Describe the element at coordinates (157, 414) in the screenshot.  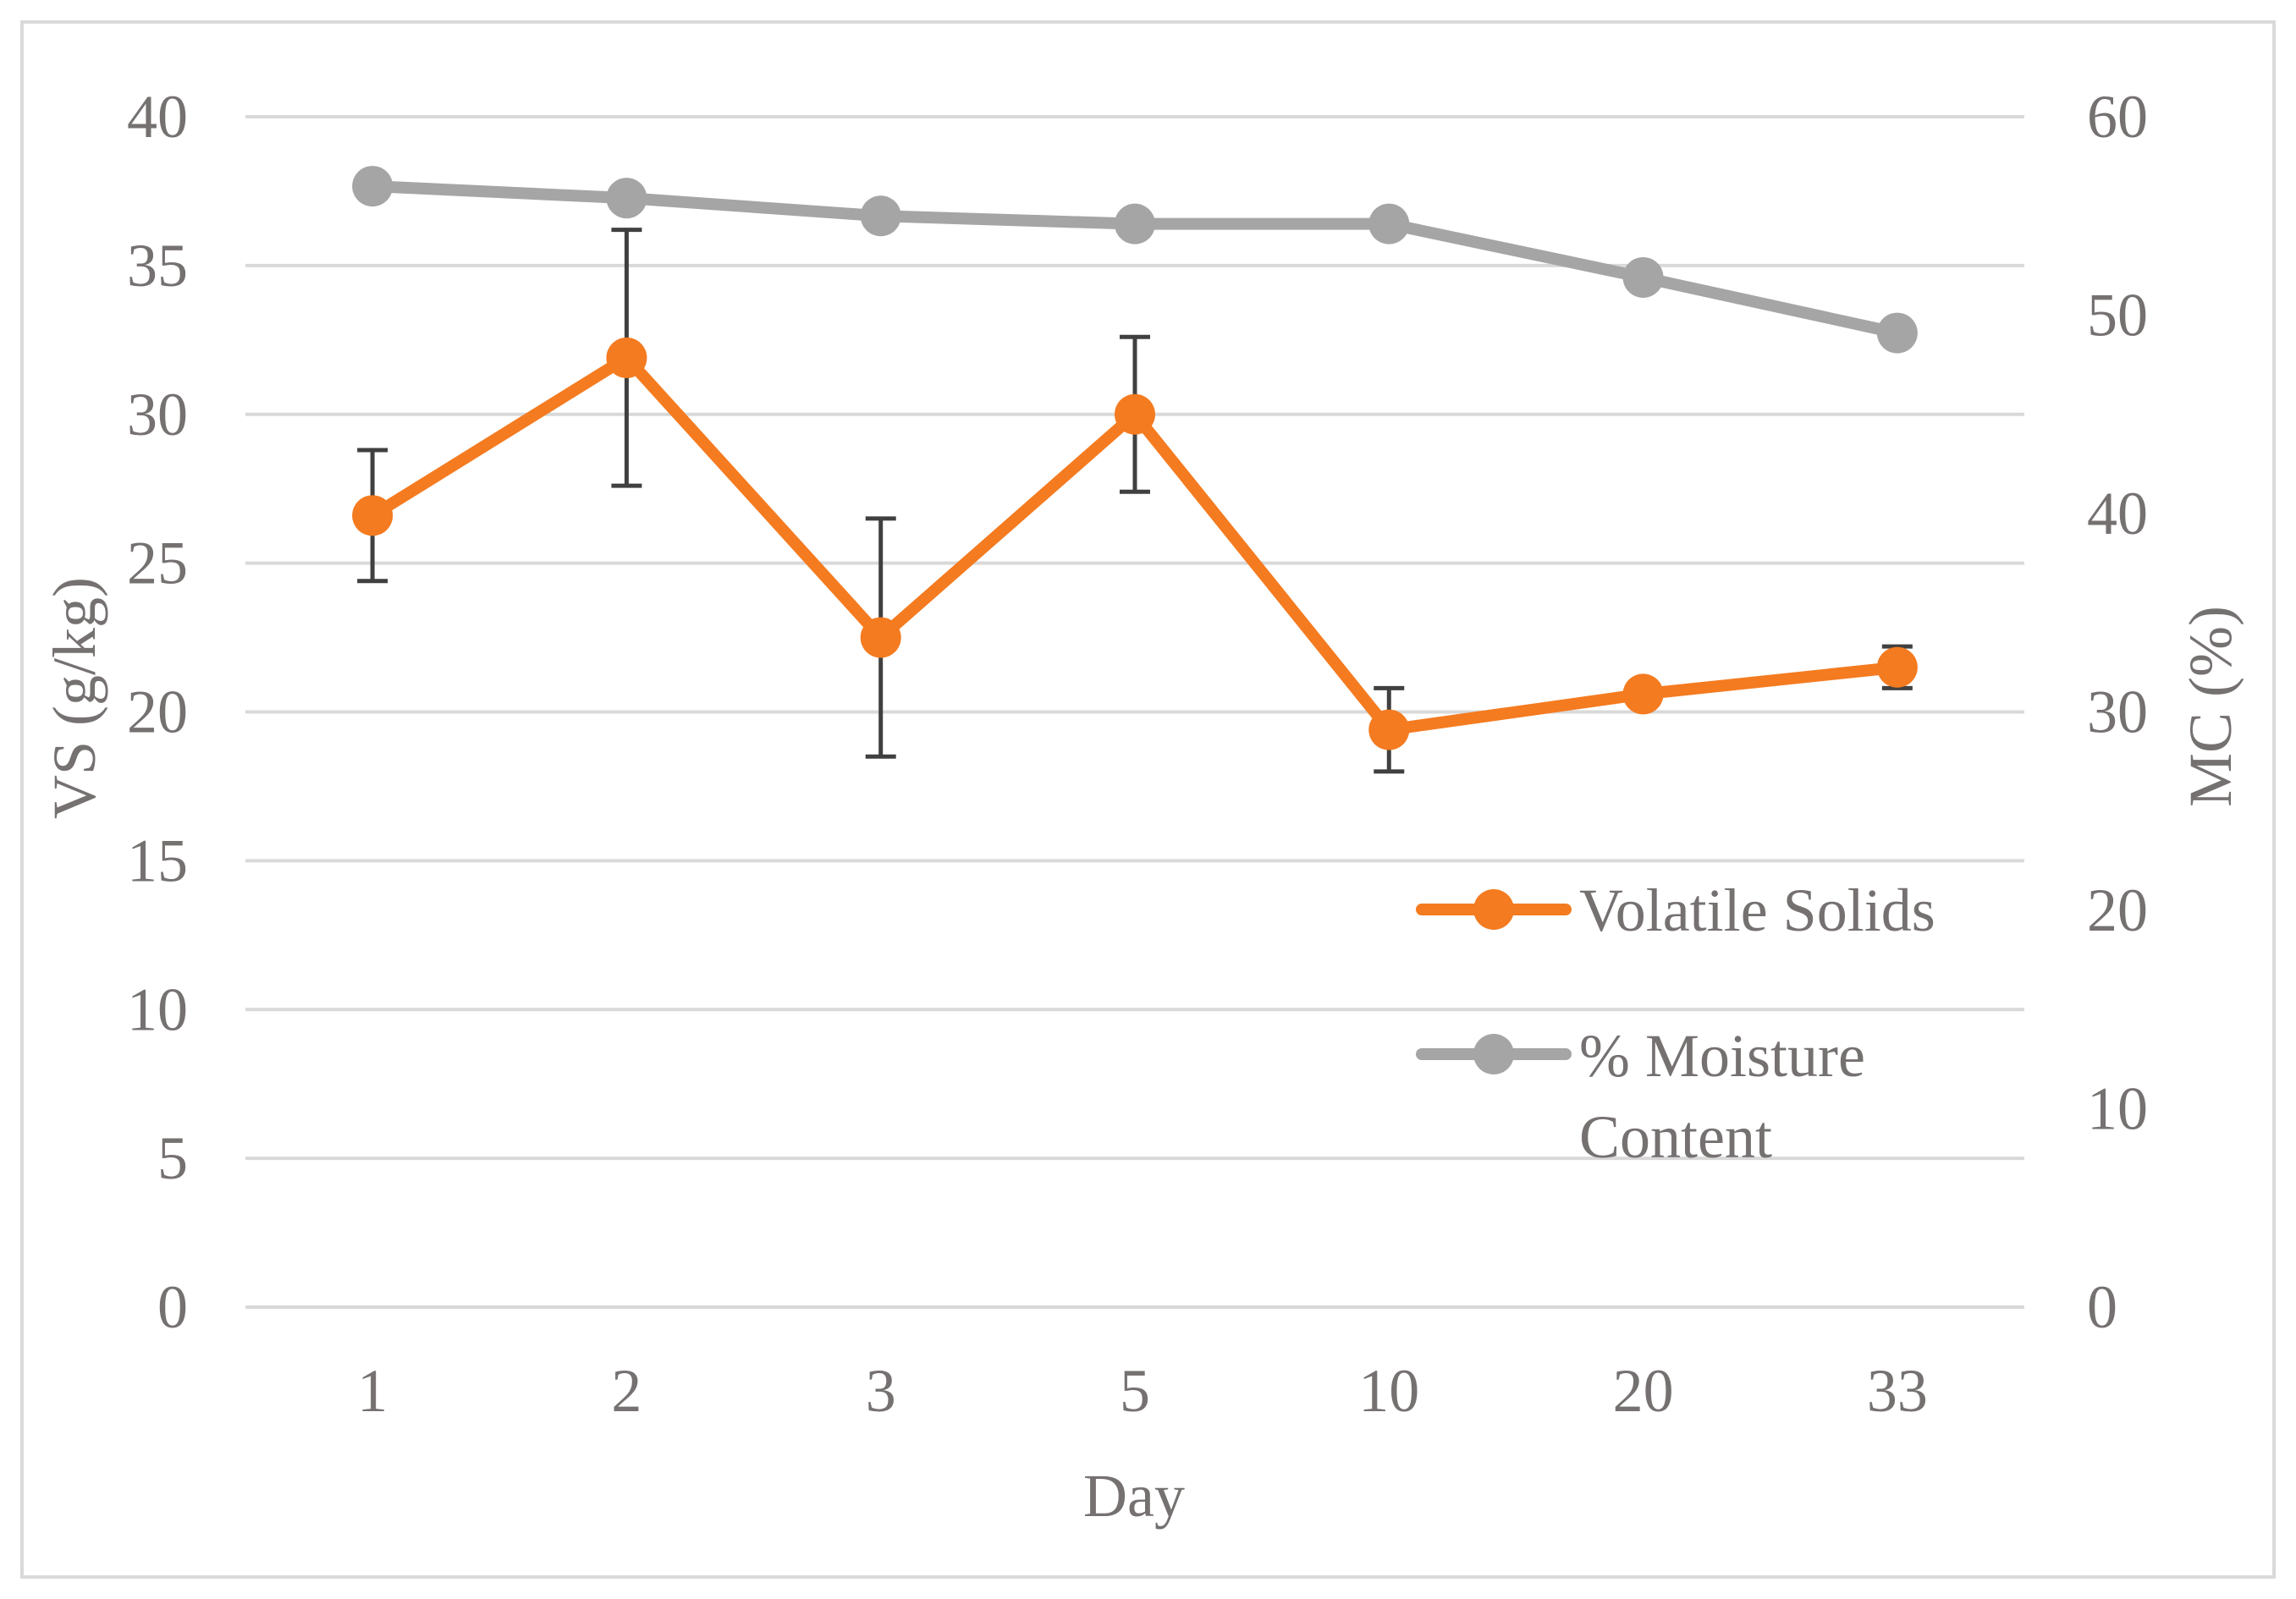
I see `left-tick-label-30: 30` at that location.